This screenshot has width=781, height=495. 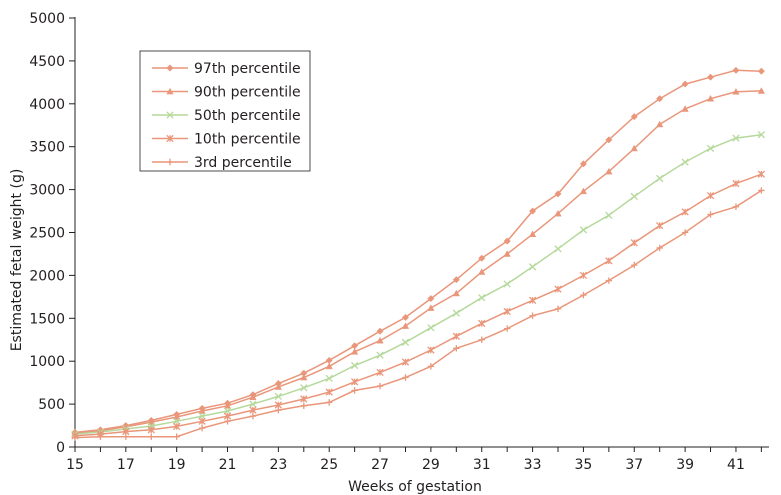 I want to click on y-tick-label: 4000, so click(x=47, y=105).